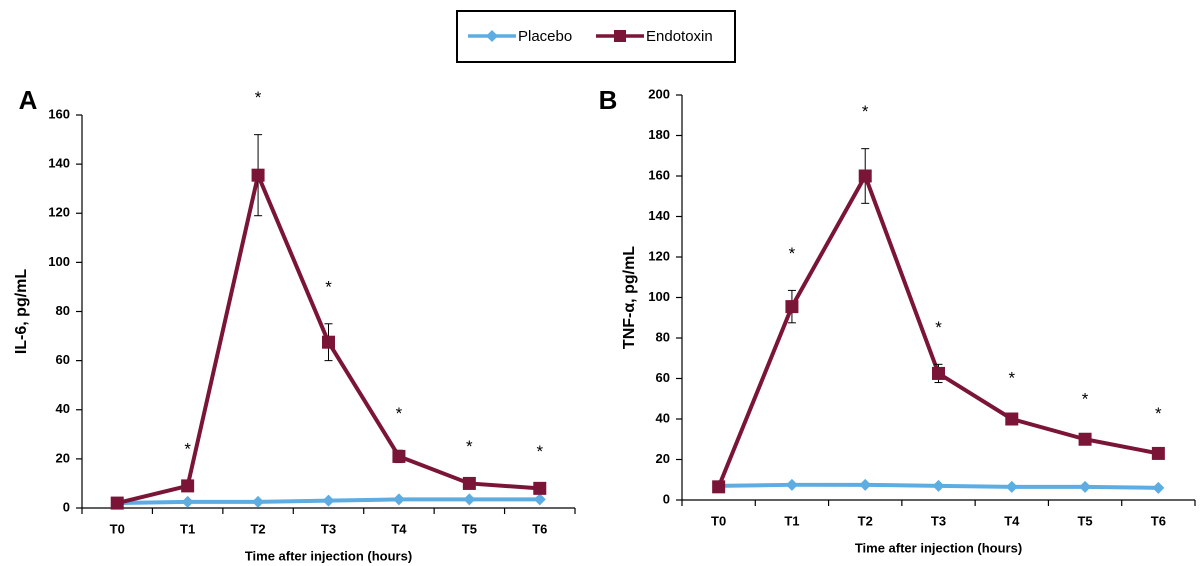 This screenshot has width=1204, height=566. Describe the element at coordinates (28, 100) in the screenshot. I see `panel-label: A` at that location.